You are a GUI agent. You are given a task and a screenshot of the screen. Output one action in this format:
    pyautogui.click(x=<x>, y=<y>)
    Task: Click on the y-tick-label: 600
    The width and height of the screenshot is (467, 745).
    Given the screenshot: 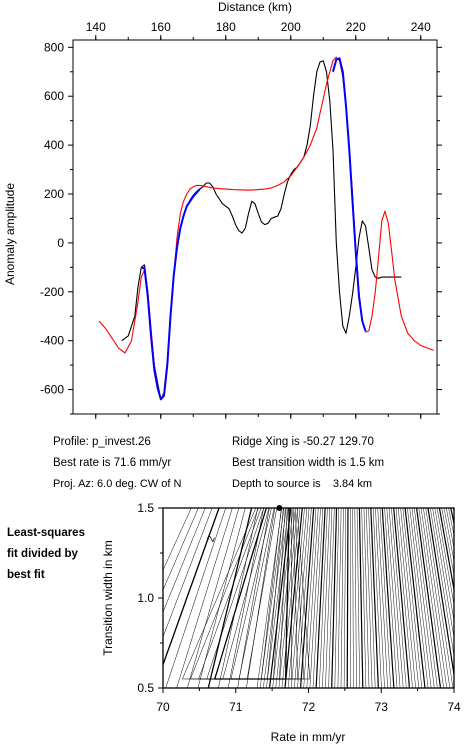 What is the action you would take?
    pyautogui.click(x=54, y=96)
    